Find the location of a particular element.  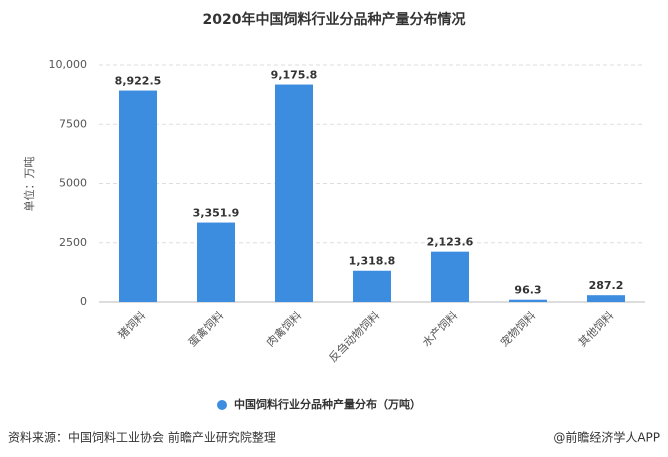

value-label: 2,123.6 is located at coordinates (450, 242).